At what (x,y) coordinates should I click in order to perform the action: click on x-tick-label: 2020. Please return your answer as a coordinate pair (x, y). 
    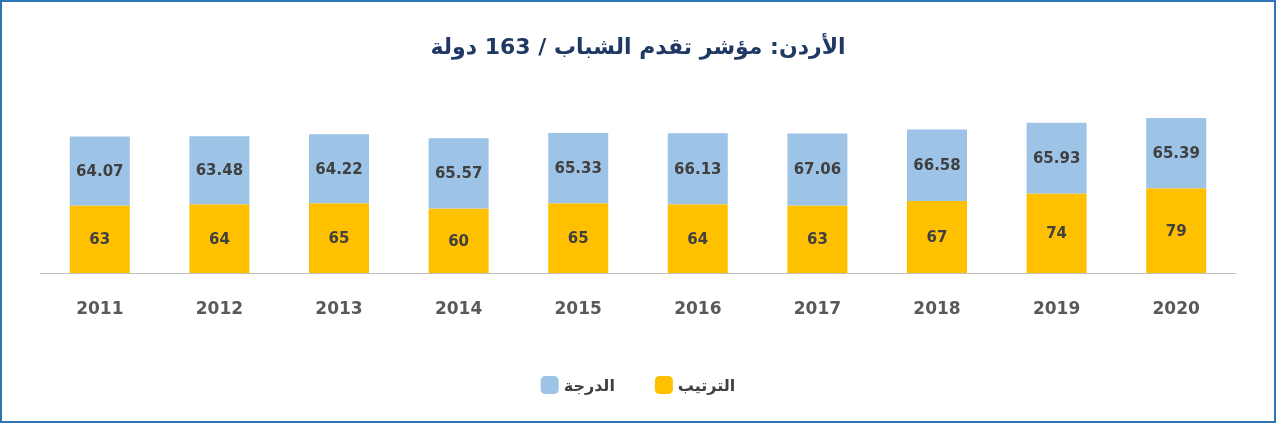
    Looking at the image, I should click on (1176, 307).